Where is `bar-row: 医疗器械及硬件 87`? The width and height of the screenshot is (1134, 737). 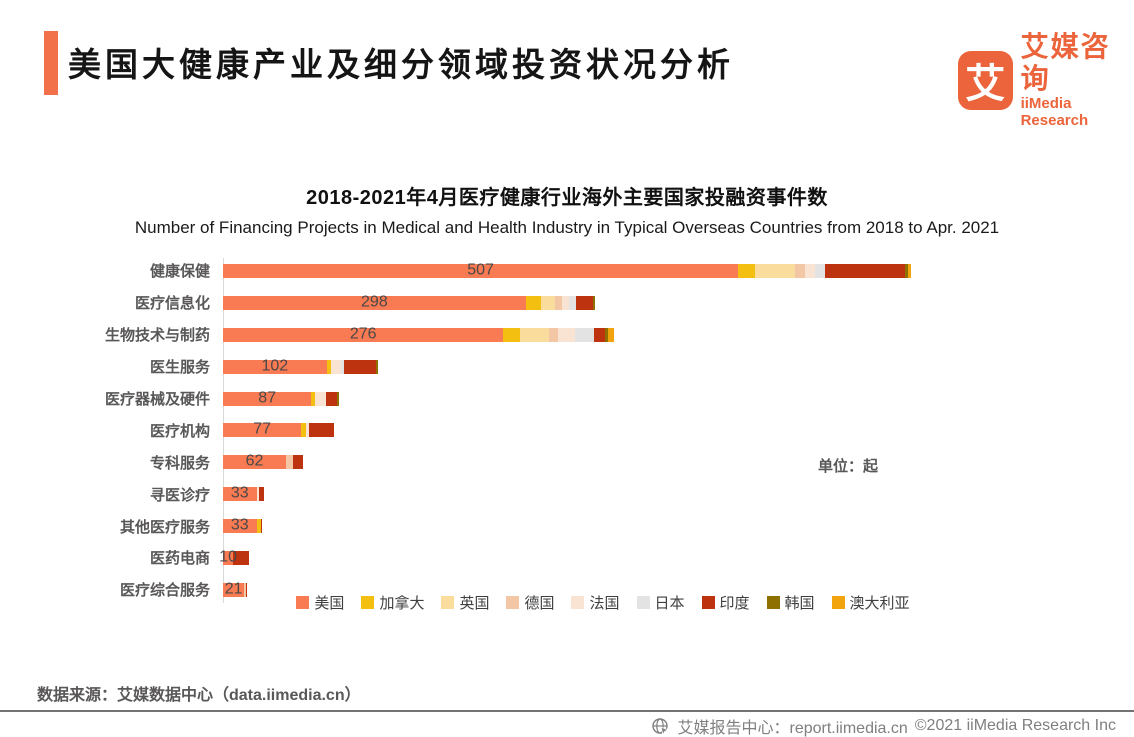 bar-row: 医疗器械及硬件 87 is located at coordinates (490, 399).